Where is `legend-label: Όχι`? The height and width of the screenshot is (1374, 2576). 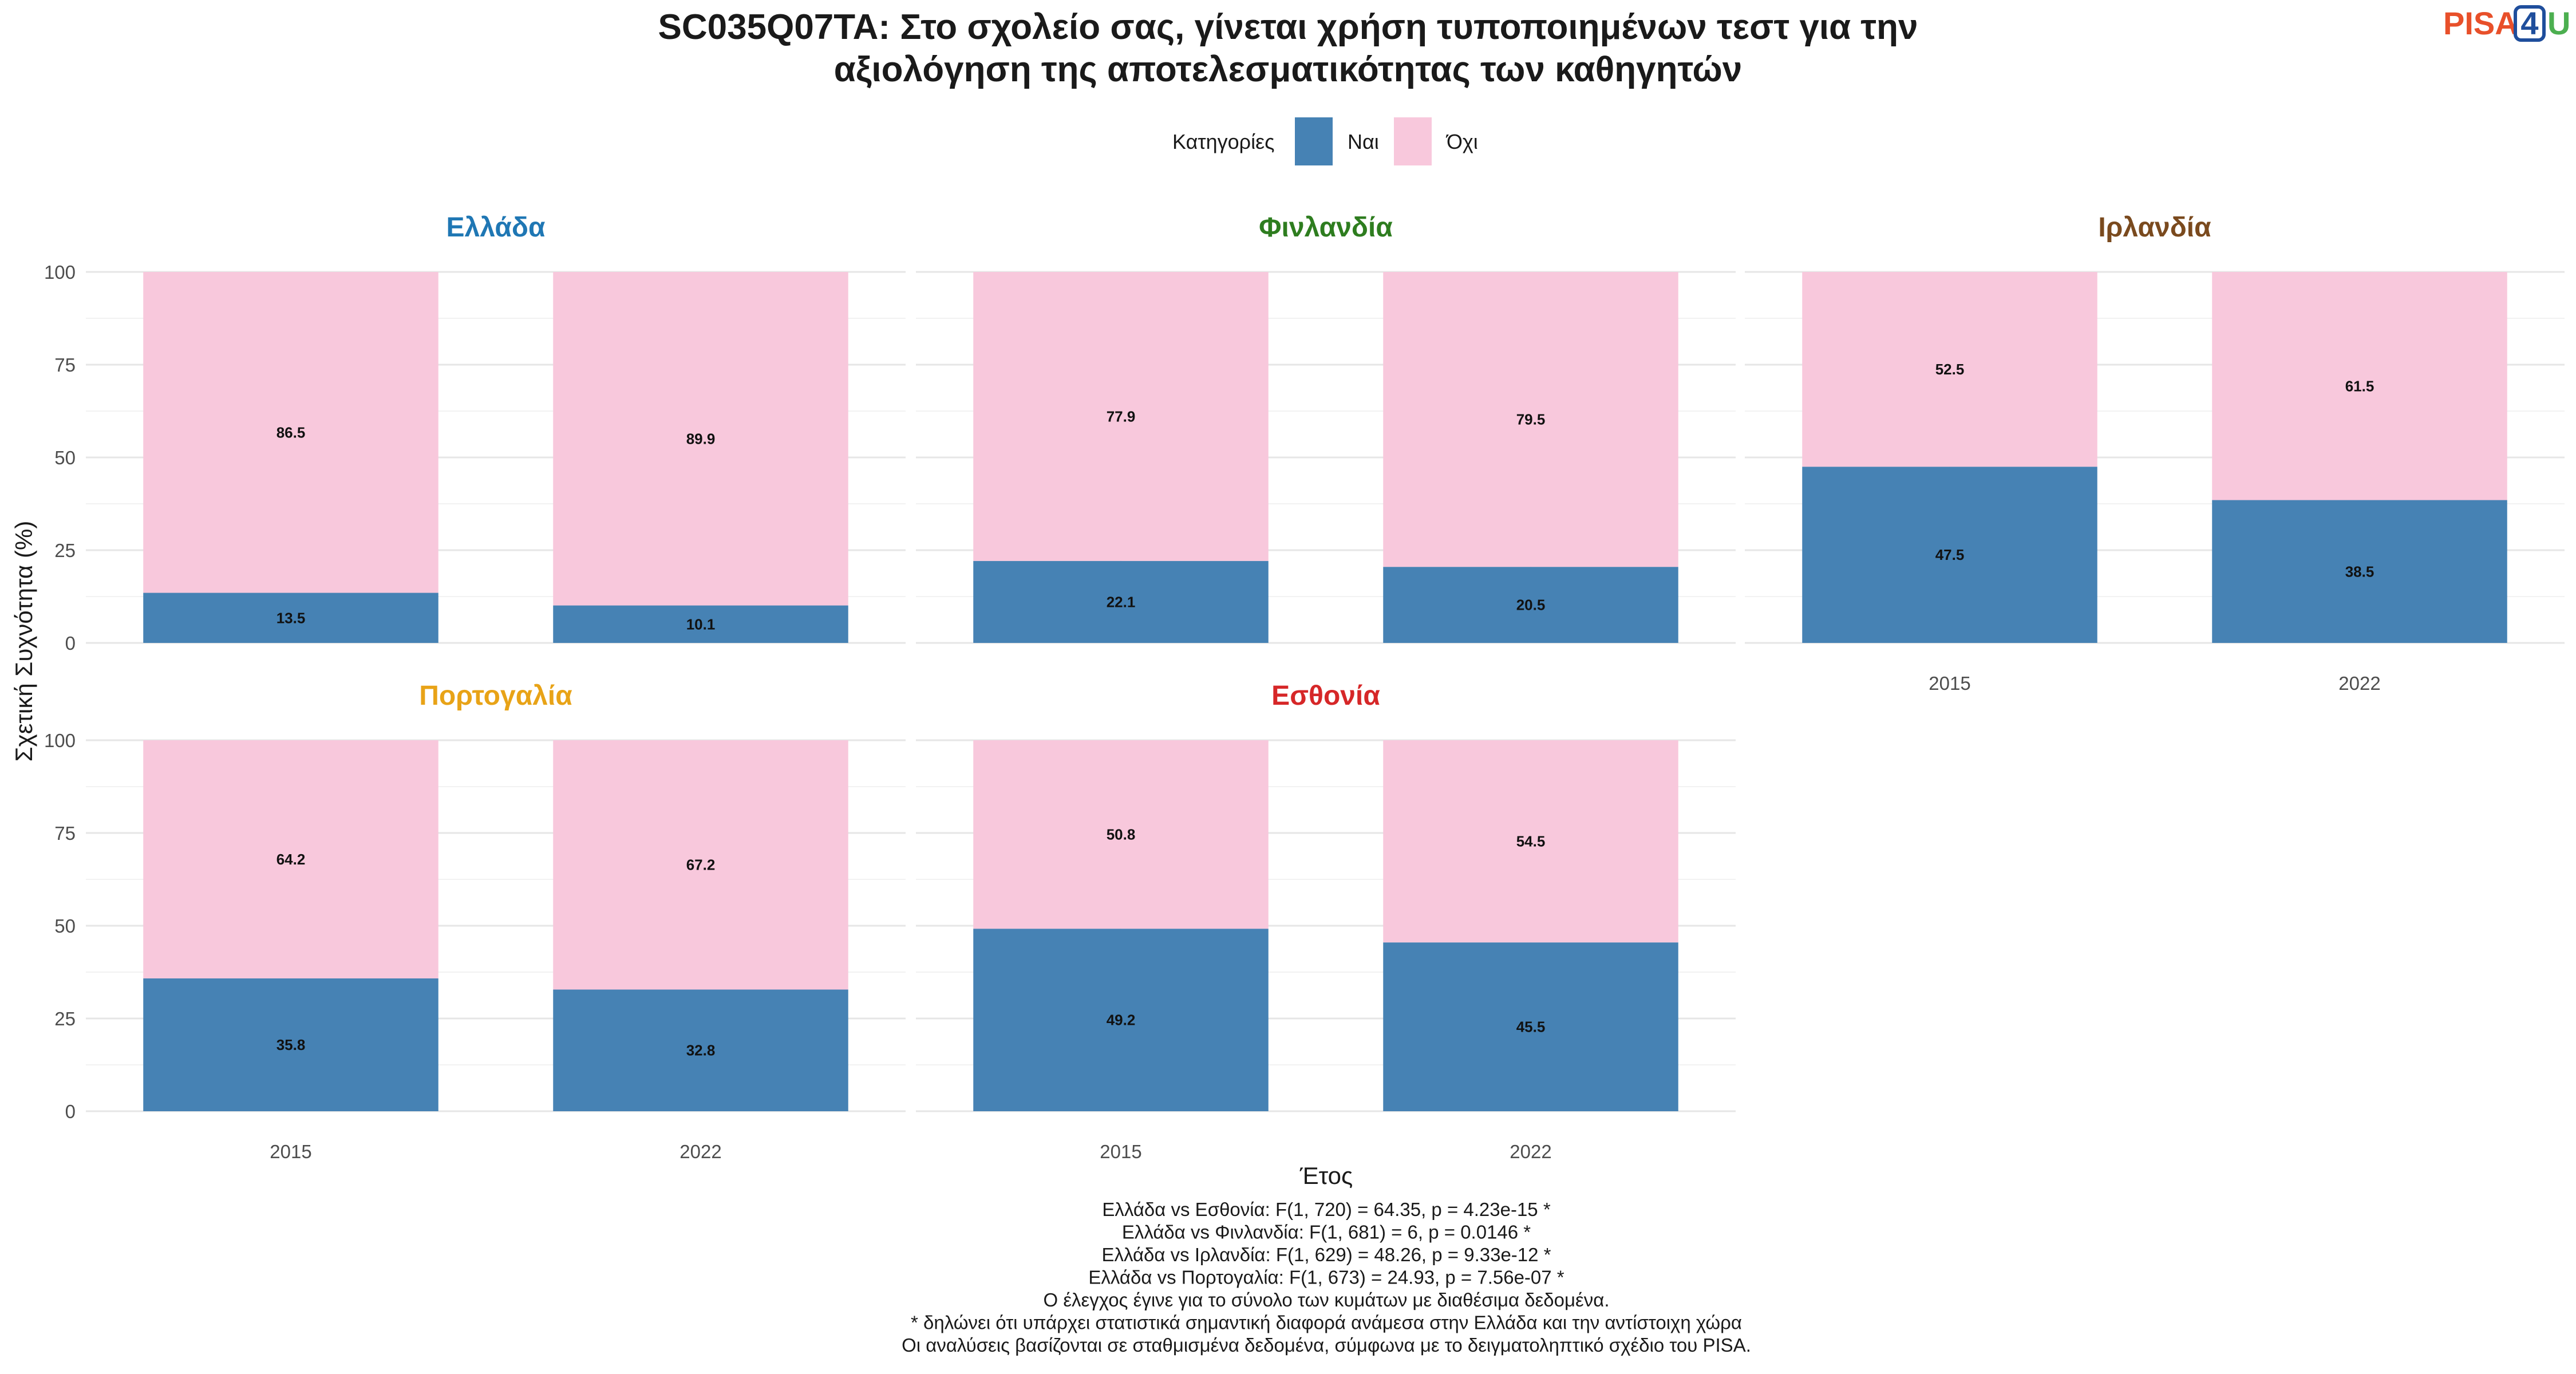 legend-label: Όχι is located at coordinates (1461, 141).